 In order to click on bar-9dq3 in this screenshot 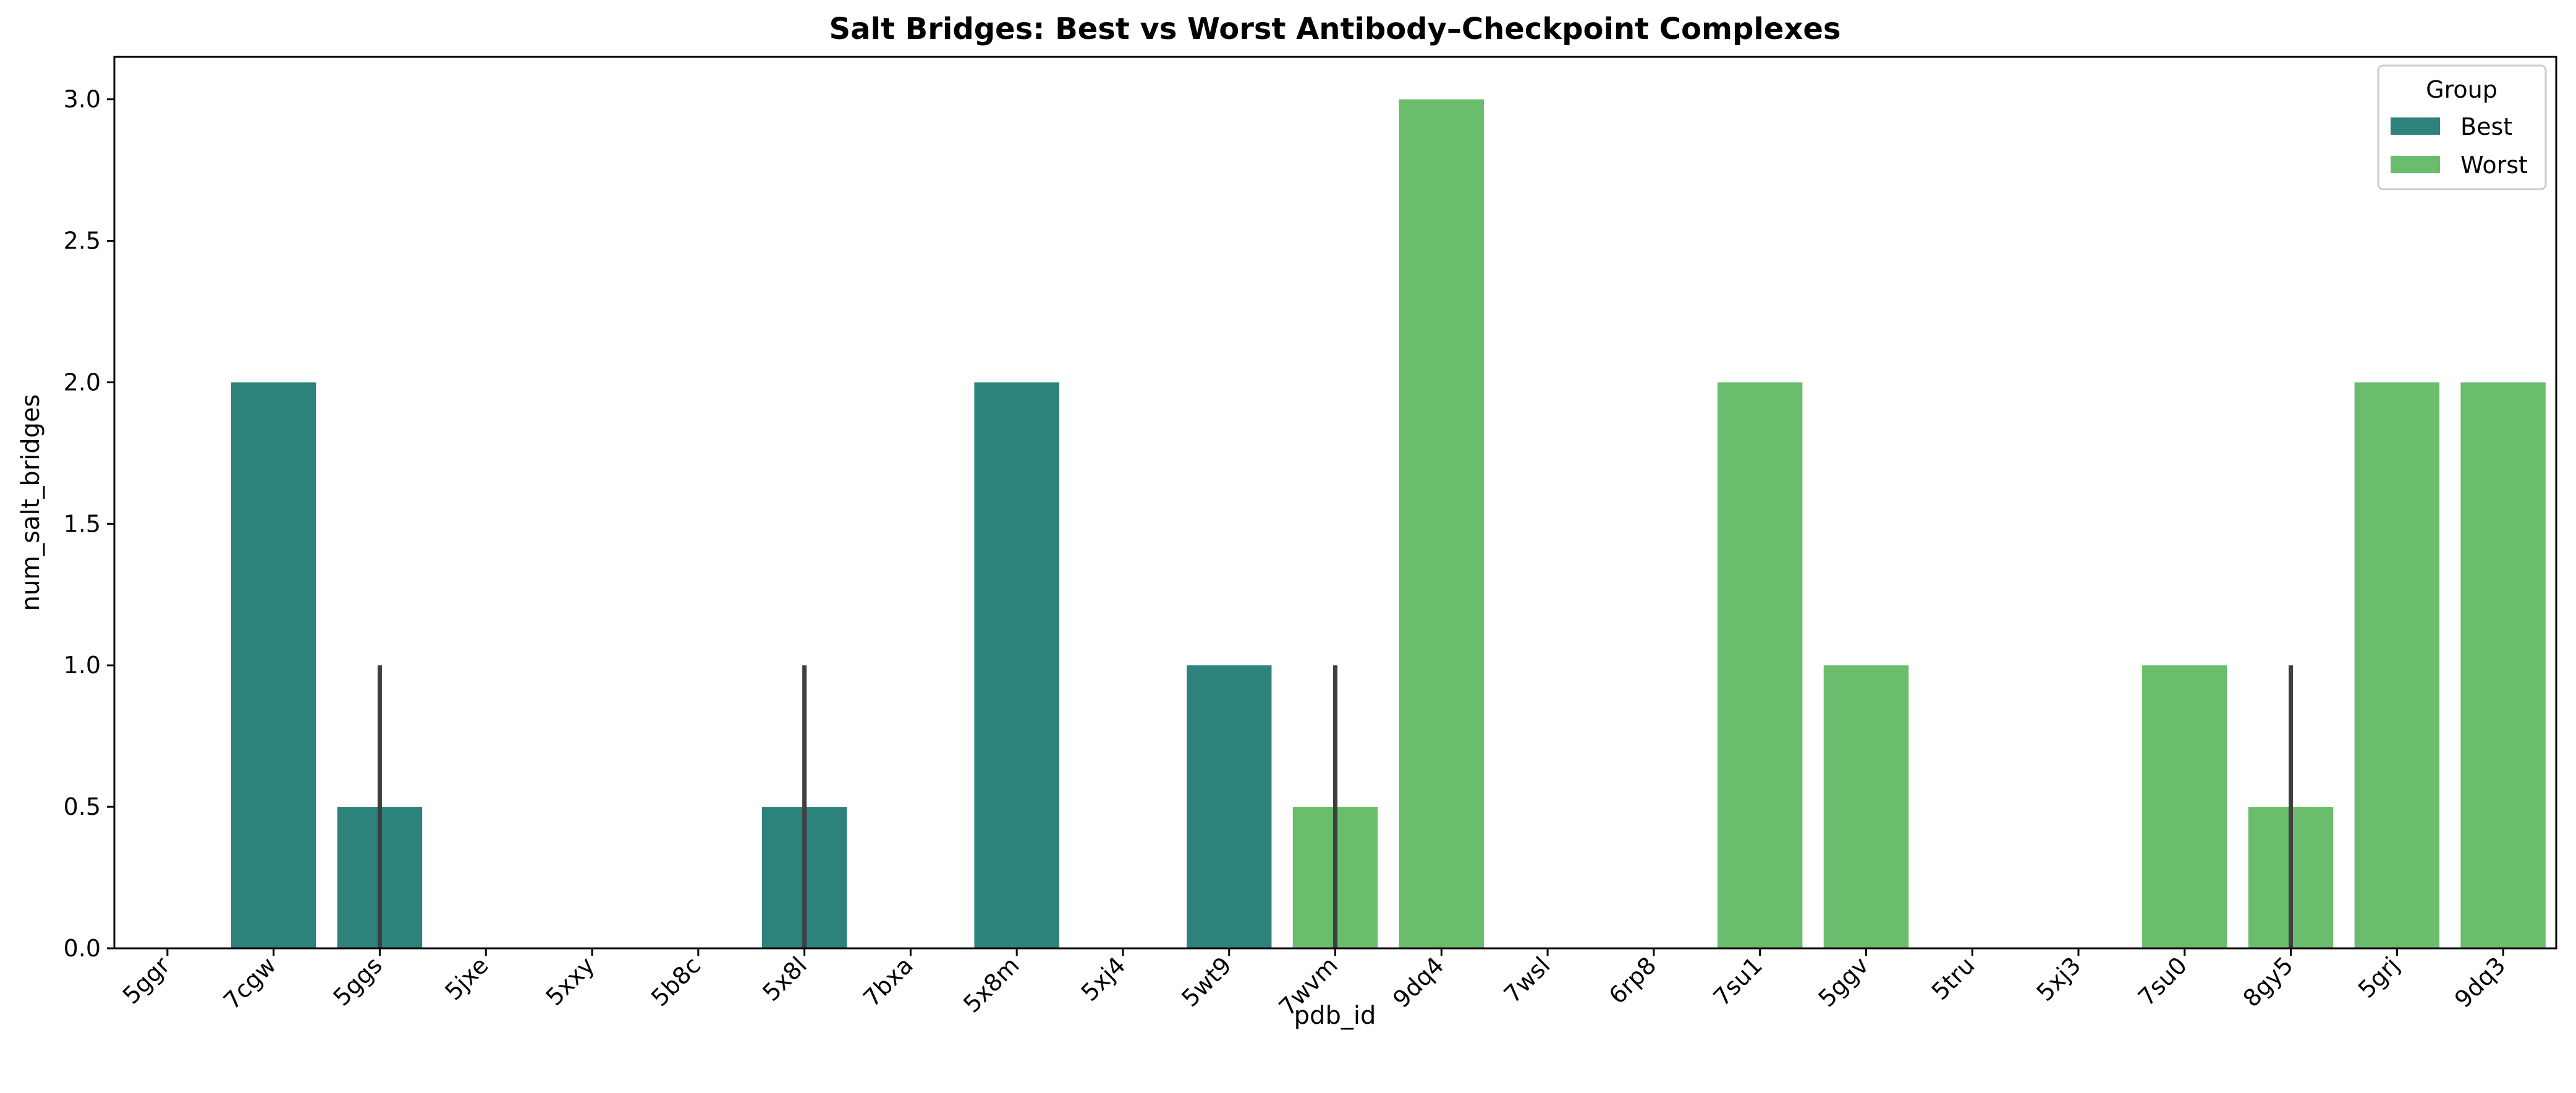, I will do `click(2503, 665)`.